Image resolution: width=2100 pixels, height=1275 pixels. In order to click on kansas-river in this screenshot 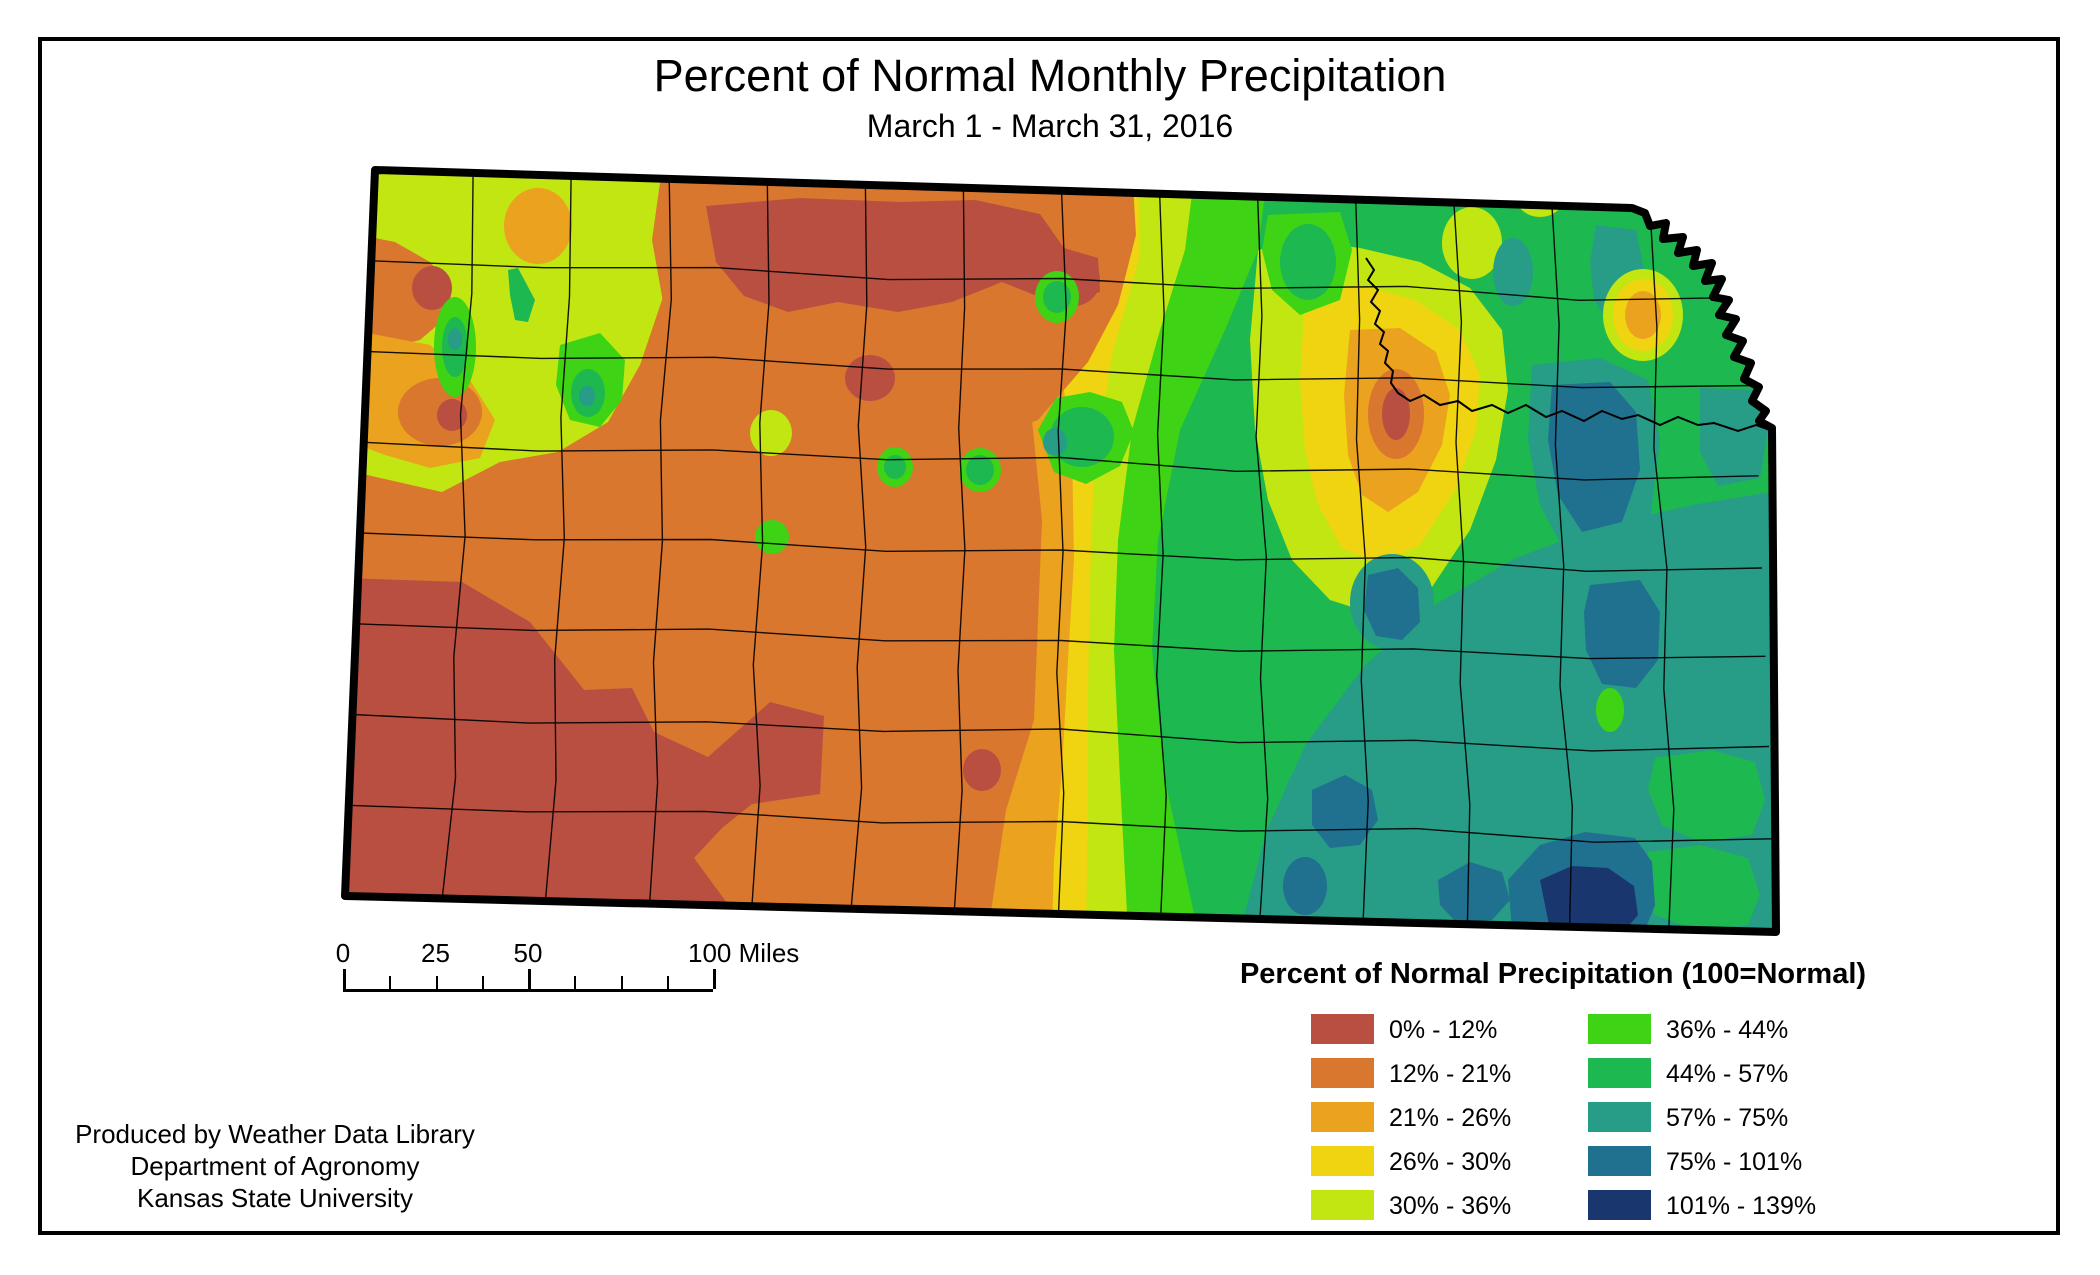, I will do `click(1569, 345)`.